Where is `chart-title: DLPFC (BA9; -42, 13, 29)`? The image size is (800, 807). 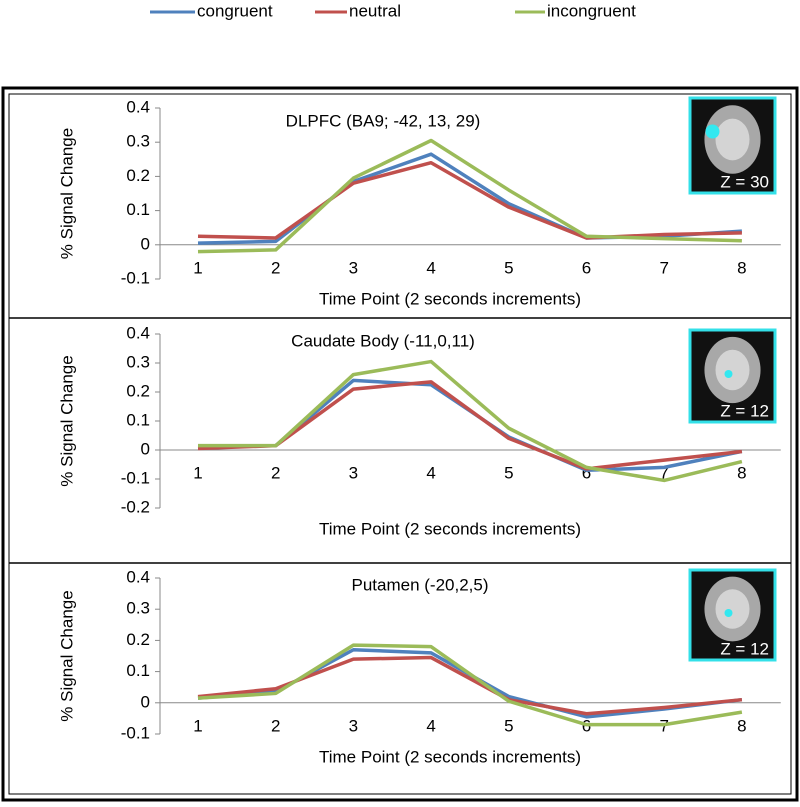 chart-title: DLPFC (BA9; -42, 13, 29) is located at coordinates (383, 120).